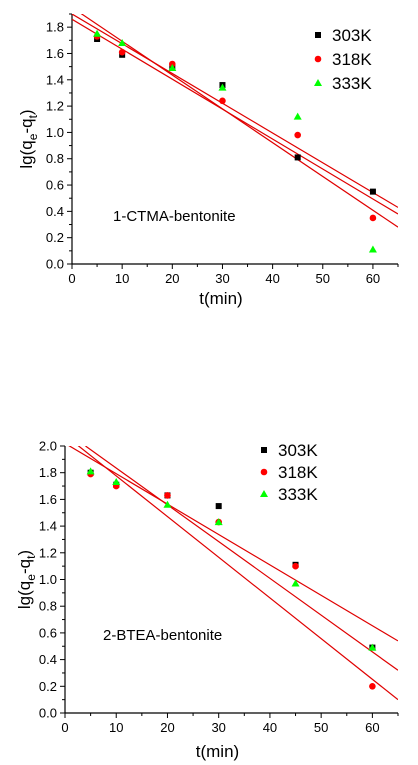 This screenshot has width=418, height=765. What do you see at coordinates (48, 446) in the screenshot?
I see `y-tick-label: 2.0` at bounding box center [48, 446].